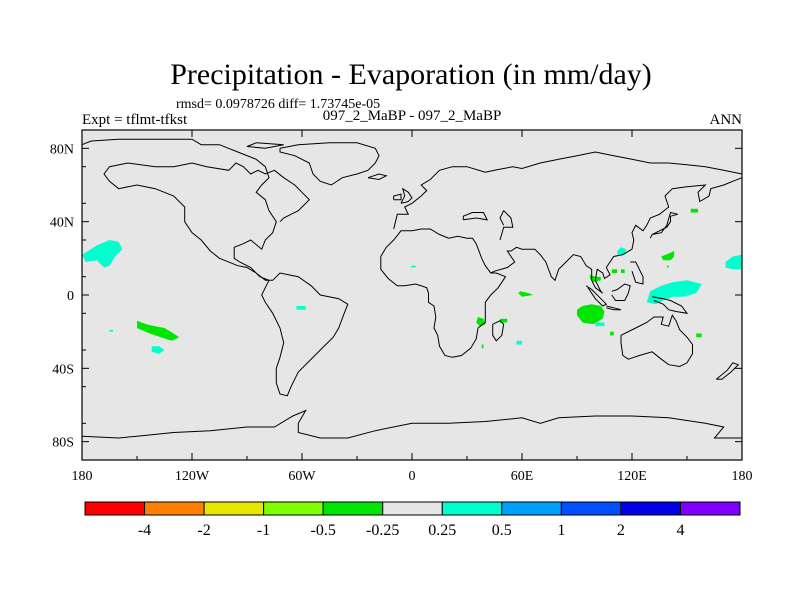 The height and width of the screenshot is (600, 800). What do you see at coordinates (382, 530) in the screenshot?
I see `colorbar-label-4: -0.25` at bounding box center [382, 530].